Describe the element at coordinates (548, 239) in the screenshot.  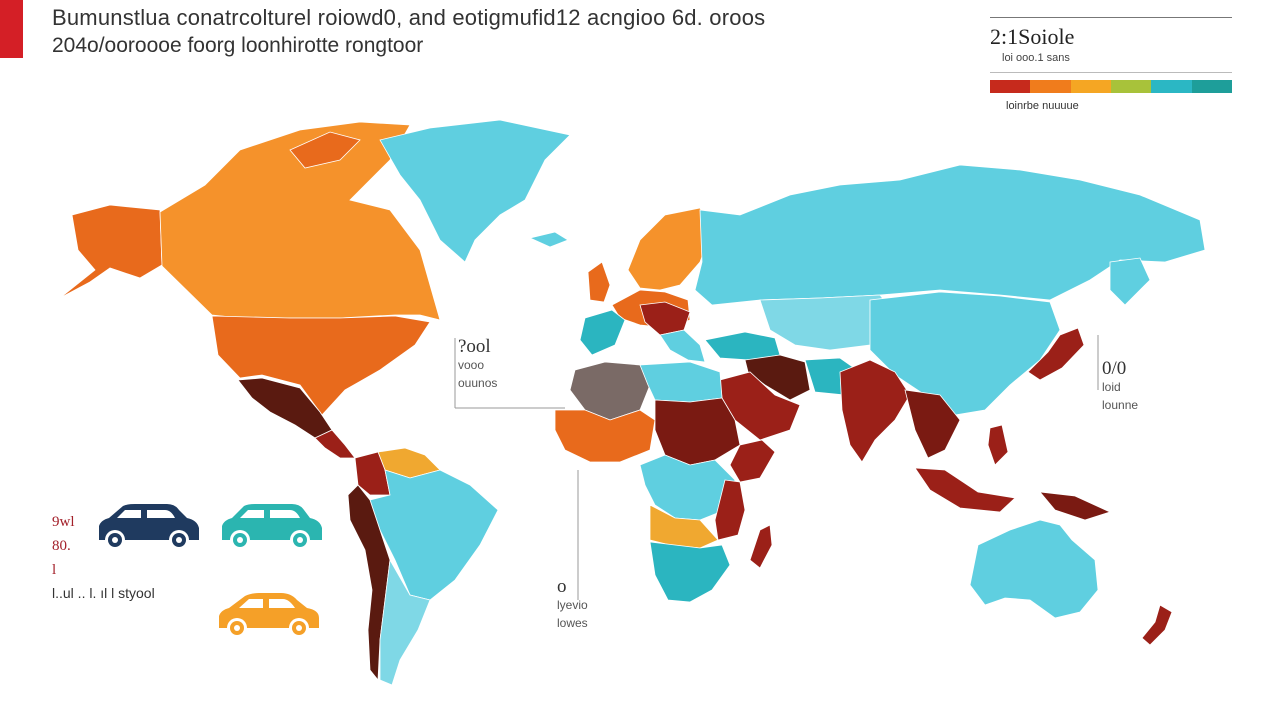
I see `region-iceland` at that location.